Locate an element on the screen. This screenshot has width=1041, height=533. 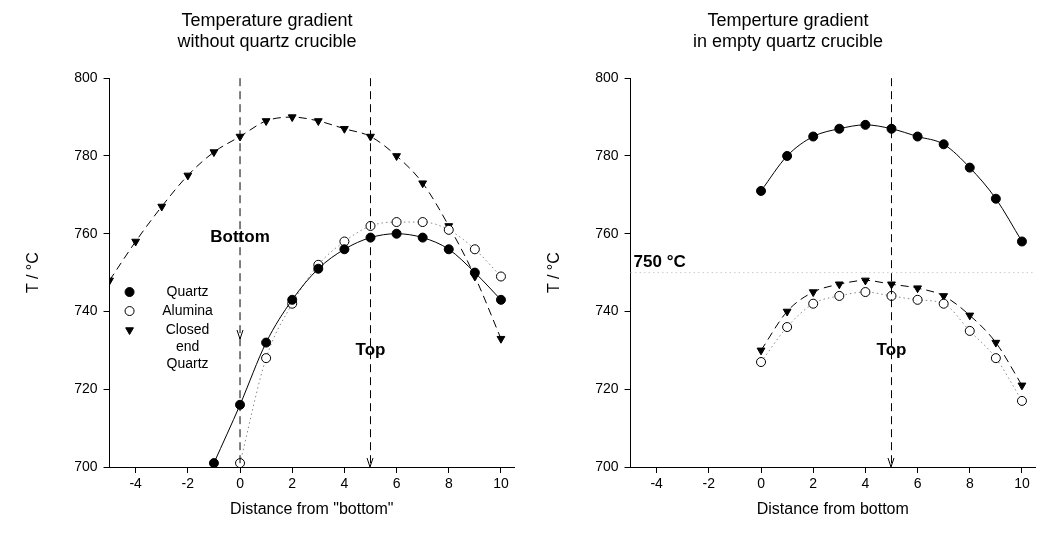
legend-label: Quartz is located at coordinates (187, 290).